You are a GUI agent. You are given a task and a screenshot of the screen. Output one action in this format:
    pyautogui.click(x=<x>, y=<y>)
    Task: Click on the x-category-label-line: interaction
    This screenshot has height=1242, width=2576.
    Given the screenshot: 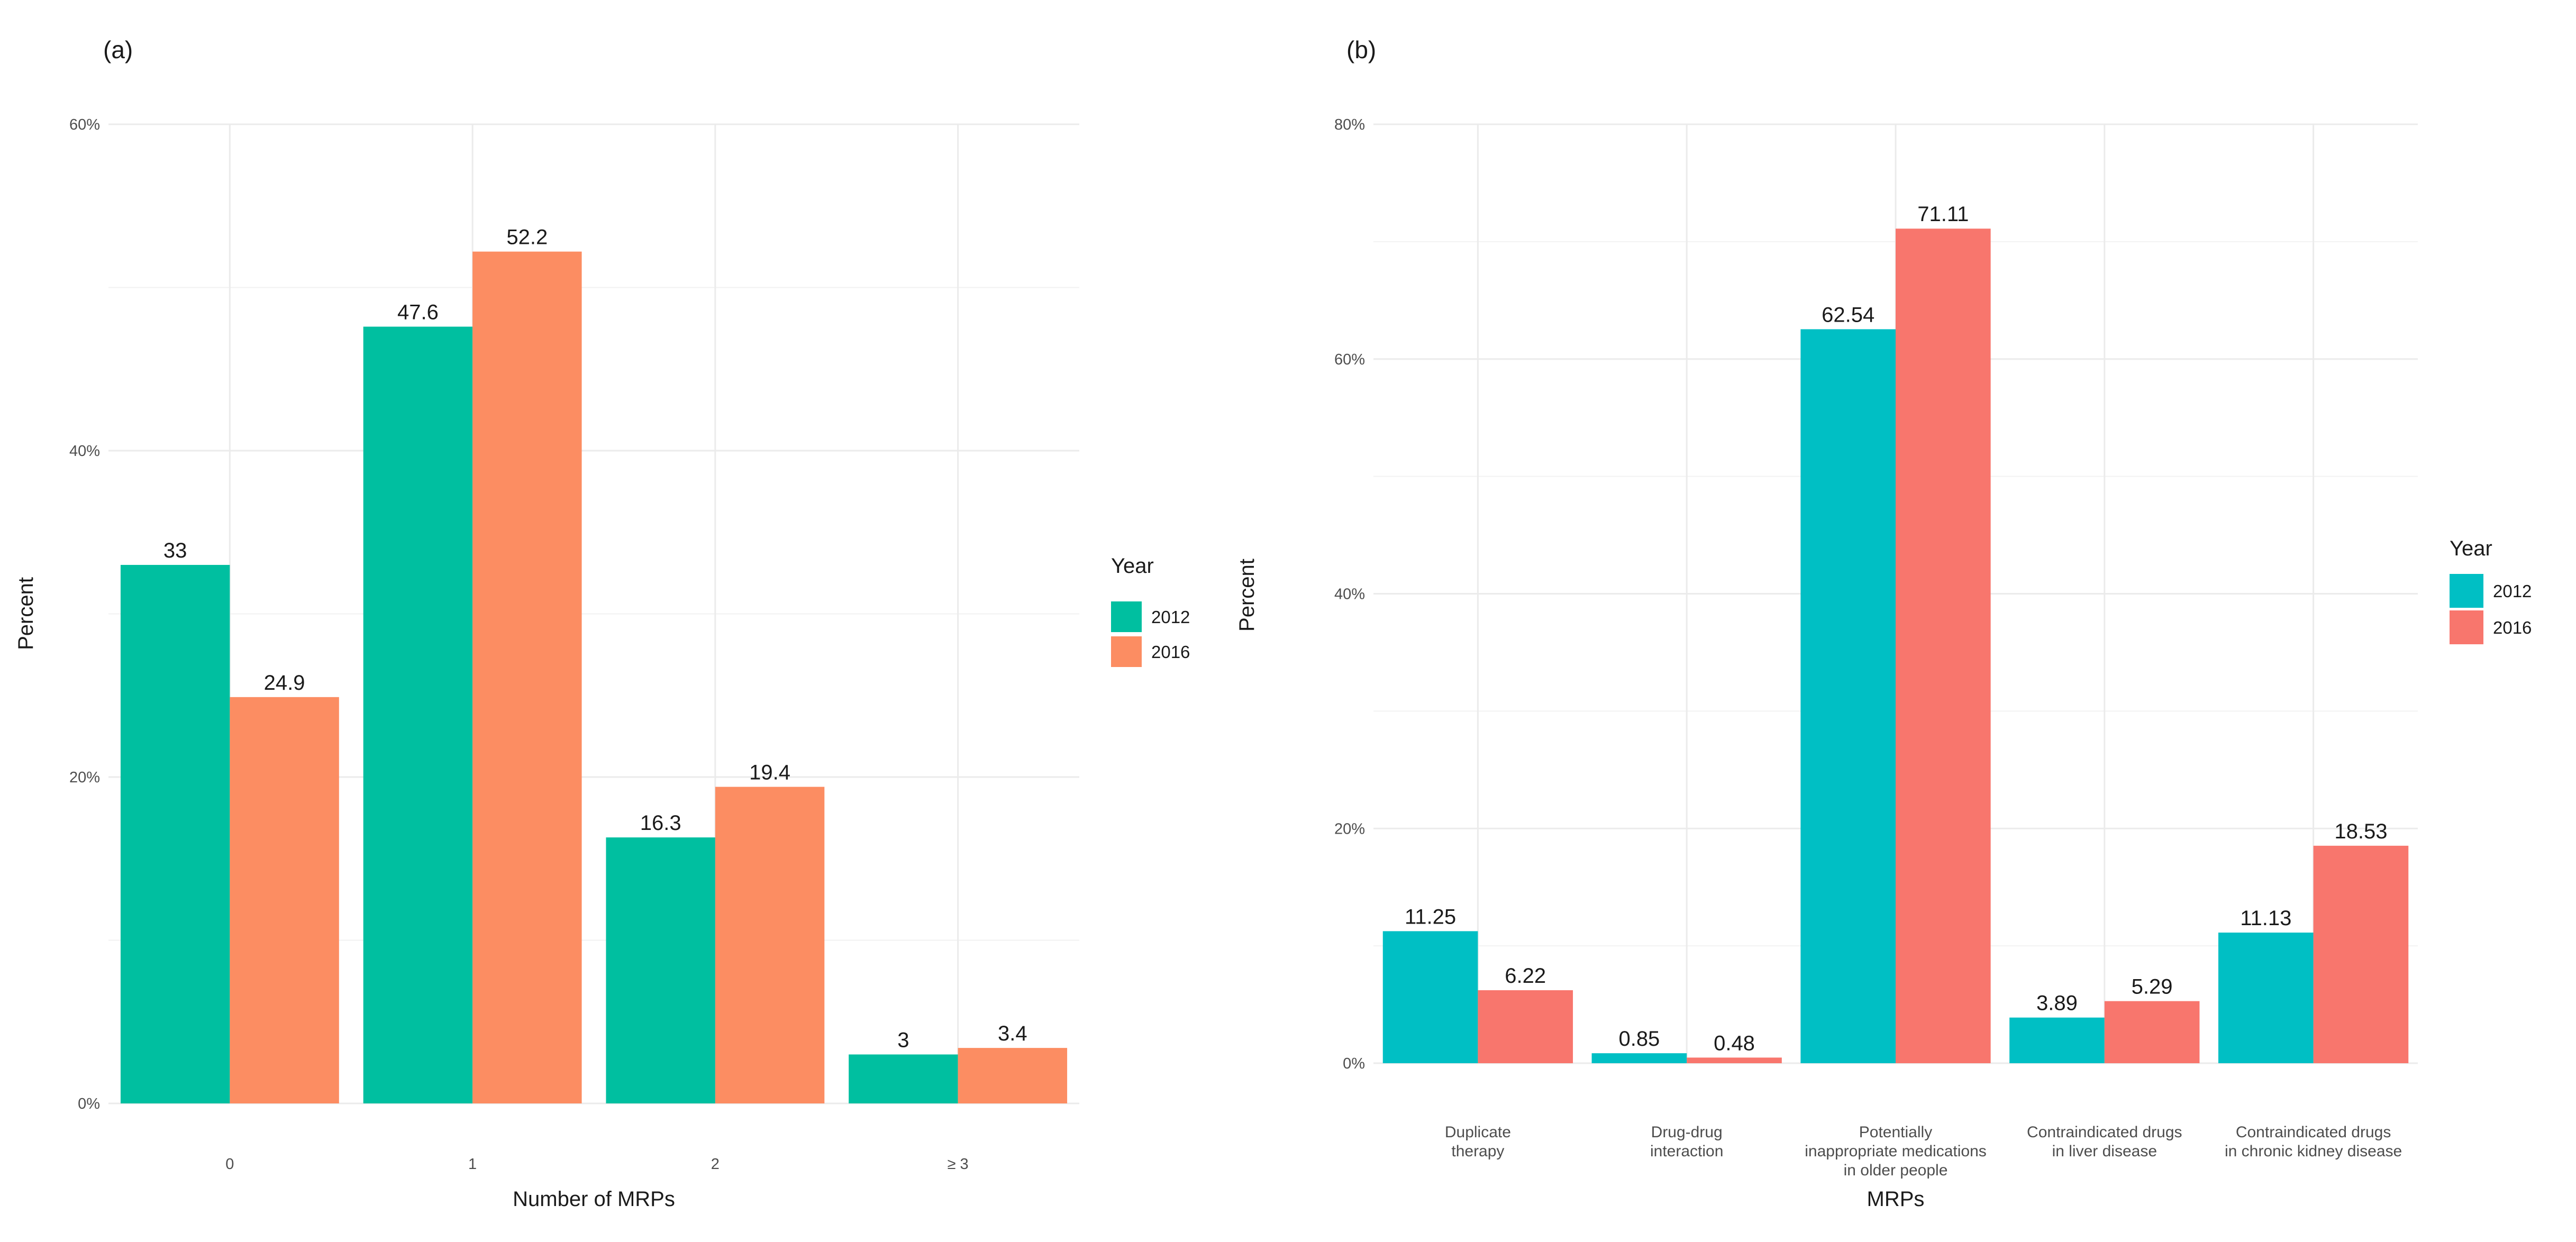 What is the action you would take?
    pyautogui.click(x=1686, y=1151)
    